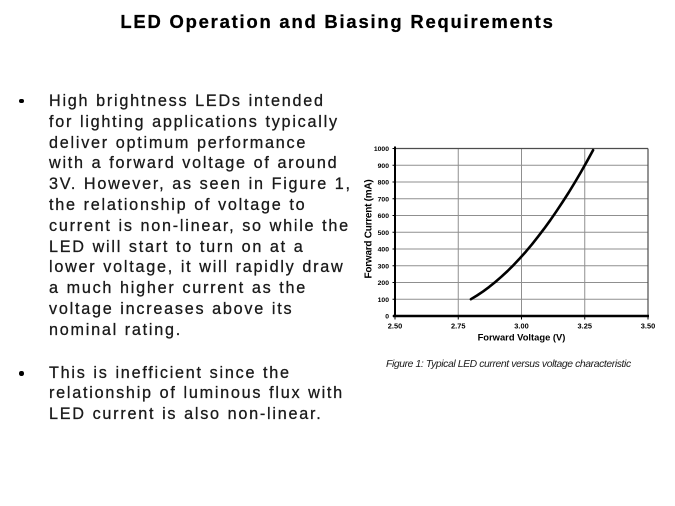  Describe the element at coordinates (384, 283) in the screenshot. I see `svg-text: 200` at that location.